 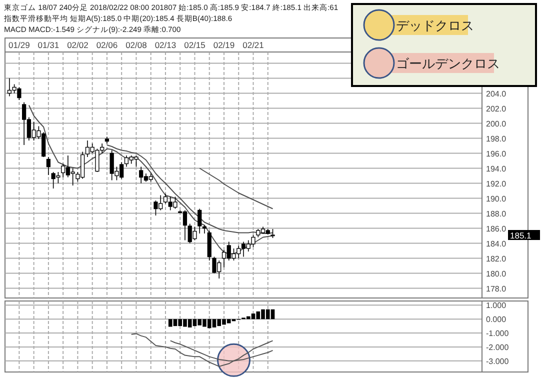 What do you see at coordinates (496, 213) in the screenshot?
I see `y-tick-label: 188.0` at bounding box center [496, 213].